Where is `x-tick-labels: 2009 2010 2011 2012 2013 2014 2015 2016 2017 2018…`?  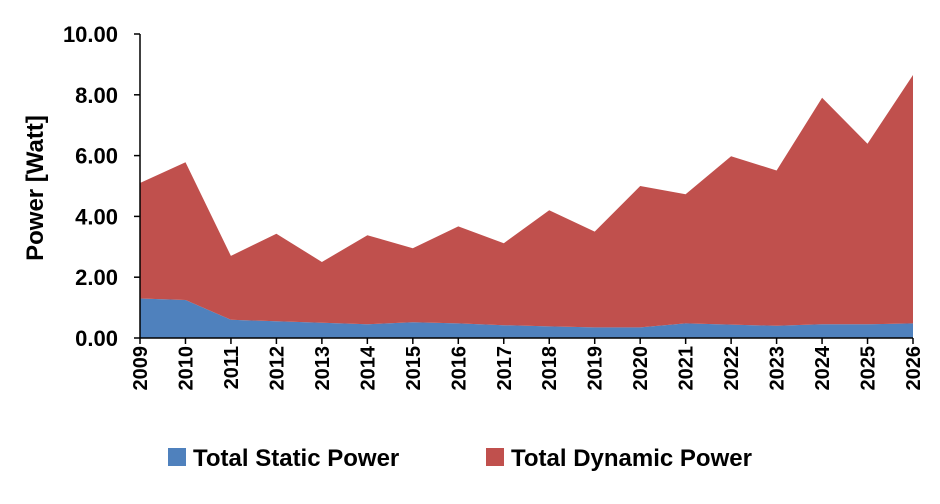 x-tick-labels: 2009 2010 2011 2012 2013 2014 2015 2016 2017 2018… is located at coordinates (527, 367).